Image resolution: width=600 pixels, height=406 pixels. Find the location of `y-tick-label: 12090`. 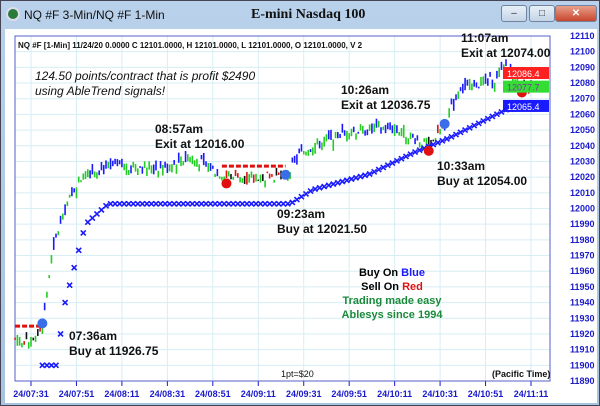

y-tick-label: 12090 is located at coordinates (582, 67).